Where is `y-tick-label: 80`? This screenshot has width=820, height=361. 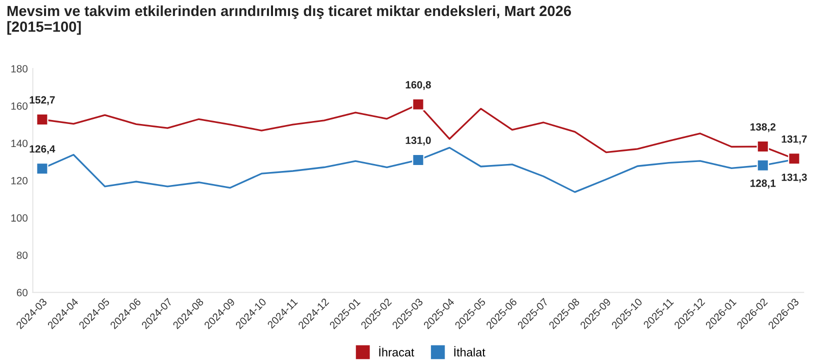
y-tick-label: 80 is located at coordinates (22, 255).